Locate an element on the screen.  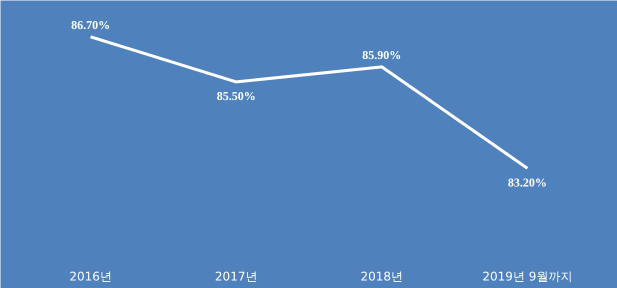
x-tick-label: 2018년 is located at coordinates (382, 277).